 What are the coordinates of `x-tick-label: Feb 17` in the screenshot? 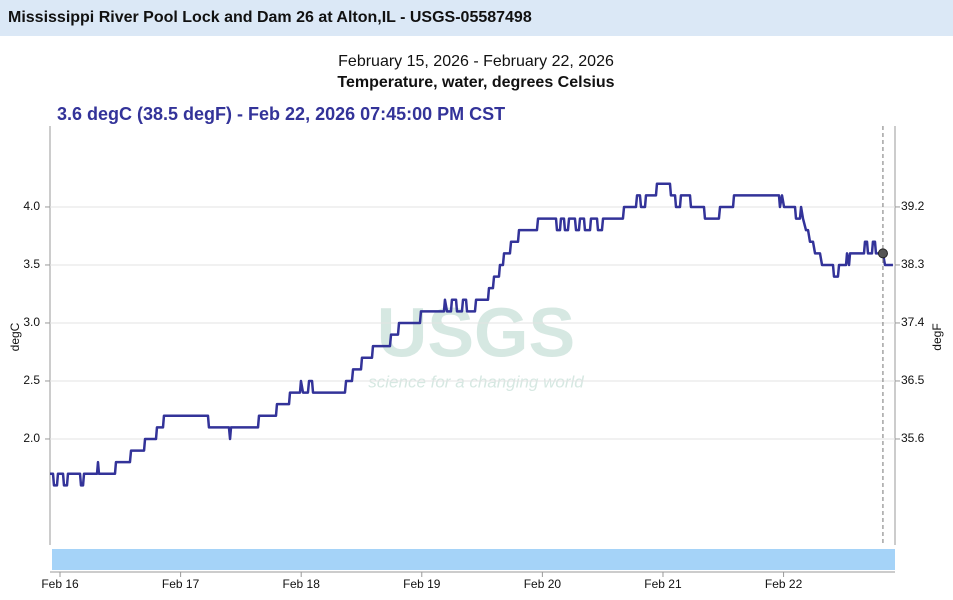 It's located at (181, 584).